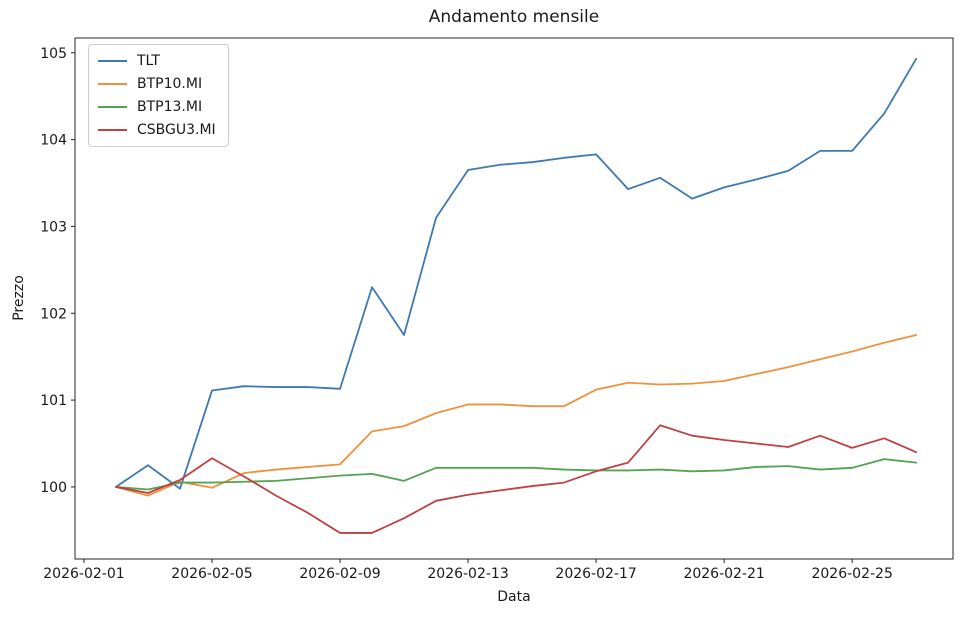  I want to click on legend-label: TLT, so click(148, 61).